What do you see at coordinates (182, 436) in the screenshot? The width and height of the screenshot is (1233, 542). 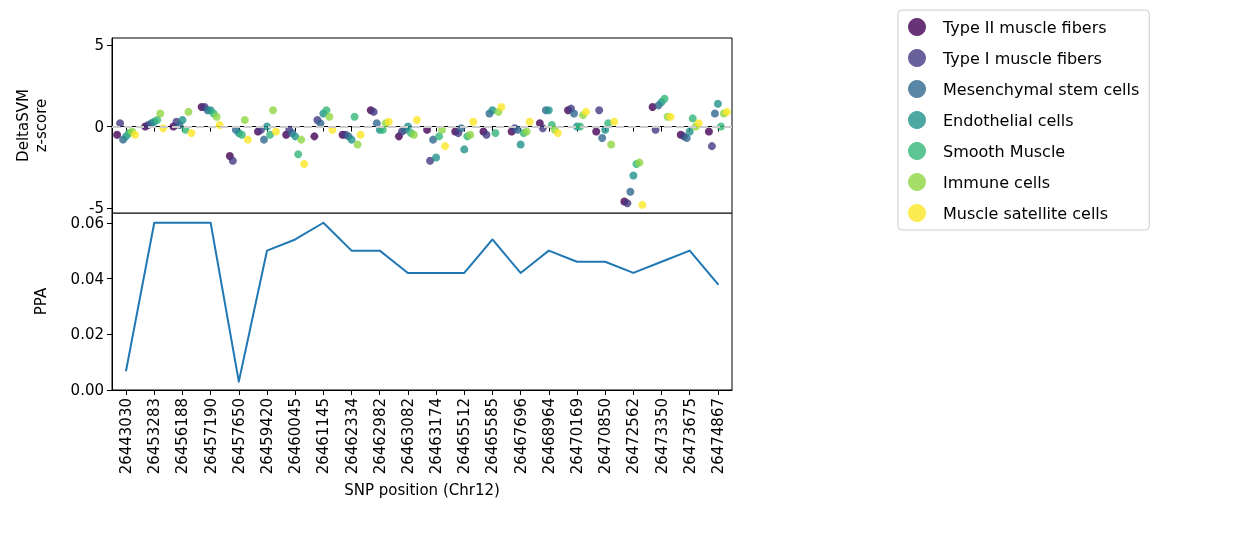 I see `x-tick-label: 26456188` at bounding box center [182, 436].